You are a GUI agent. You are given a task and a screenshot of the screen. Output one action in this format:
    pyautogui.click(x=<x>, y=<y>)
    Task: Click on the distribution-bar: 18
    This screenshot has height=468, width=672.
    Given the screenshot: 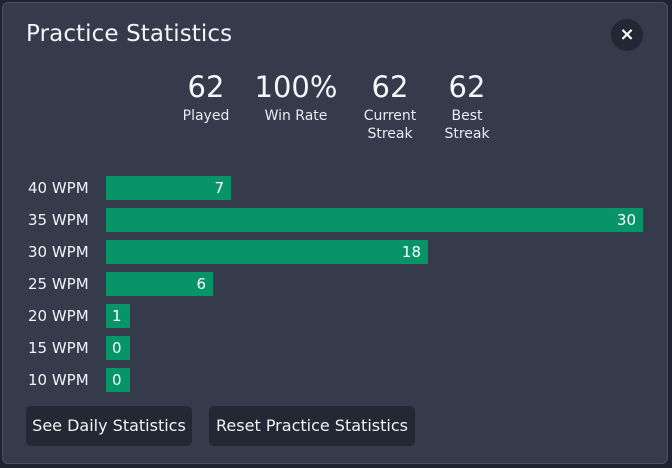 What is the action you would take?
    pyautogui.click(x=267, y=252)
    